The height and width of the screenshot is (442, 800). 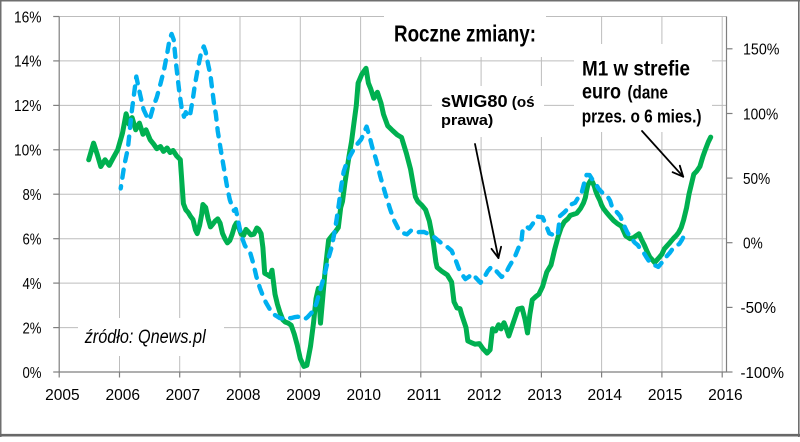 What do you see at coordinates (303, 395) in the screenshot?
I see `svg-text: 2009` at bounding box center [303, 395].